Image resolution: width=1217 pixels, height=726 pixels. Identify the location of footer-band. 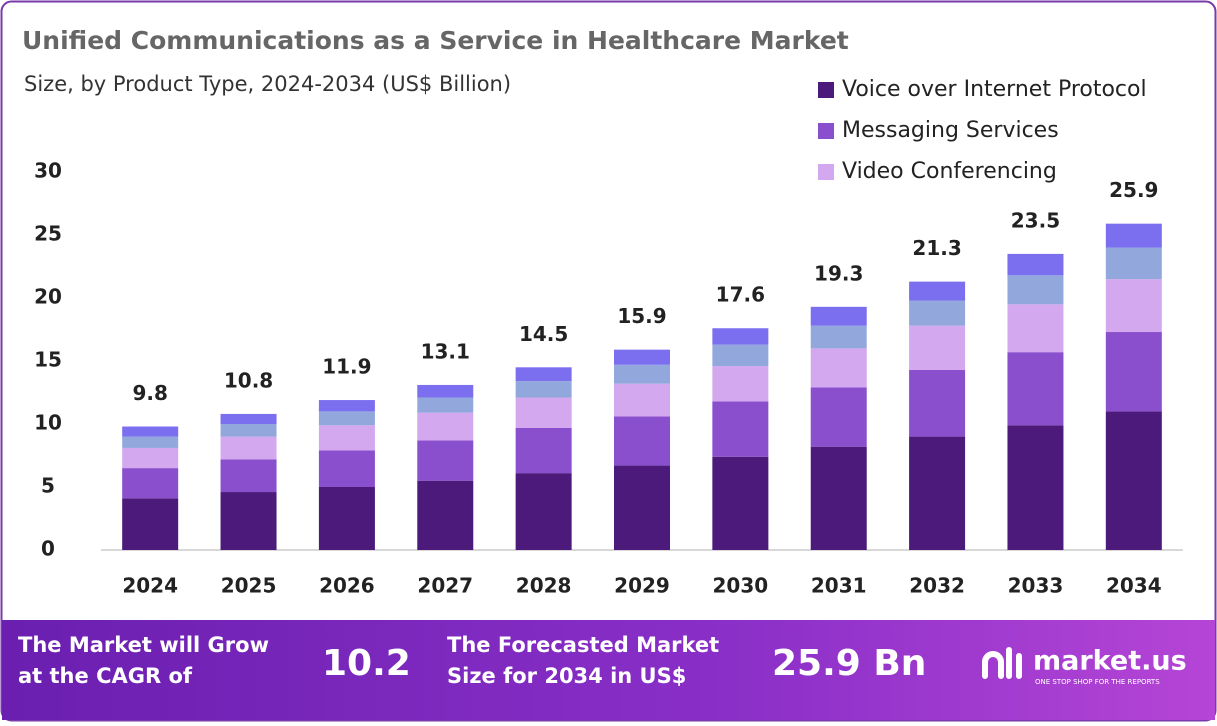
(608, 670).